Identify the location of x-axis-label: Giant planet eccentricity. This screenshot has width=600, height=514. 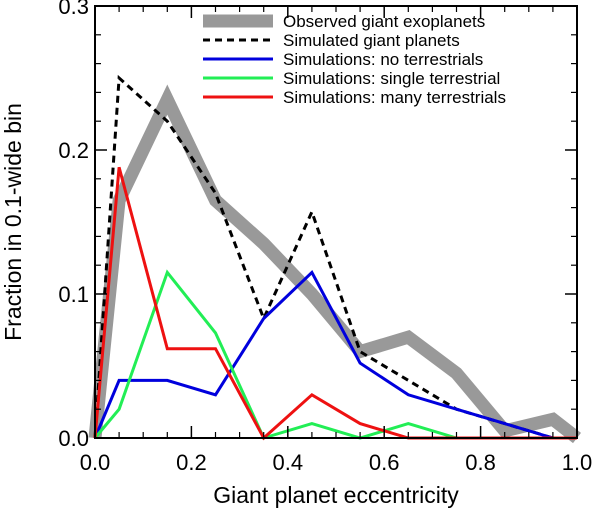
(336, 495).